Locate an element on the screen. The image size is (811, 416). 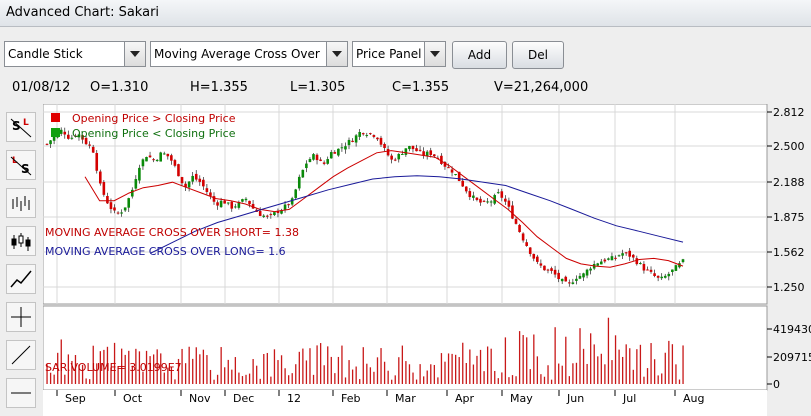
legend-open-lt-close: Opening Price < Closing Price is located at coordinates (154, 133).